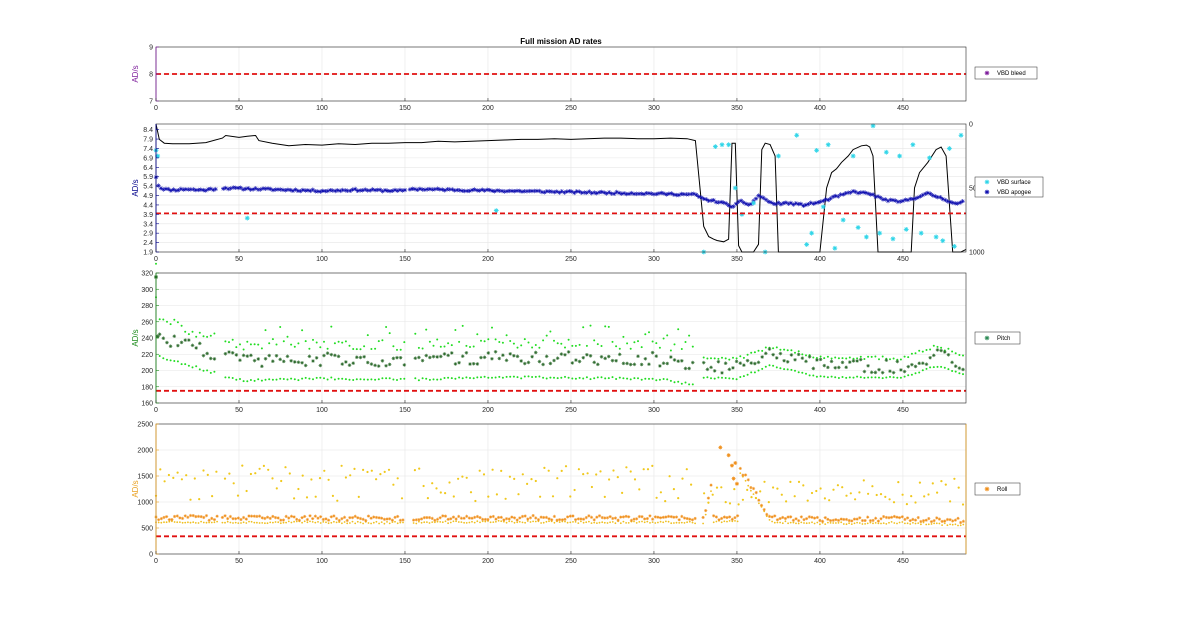 This screenshot has width=1200, height=622. What do you see at coordinates (654, 259) in the screenshot?
I see `x-tick-label: 300` at bounding box center [654, 259].